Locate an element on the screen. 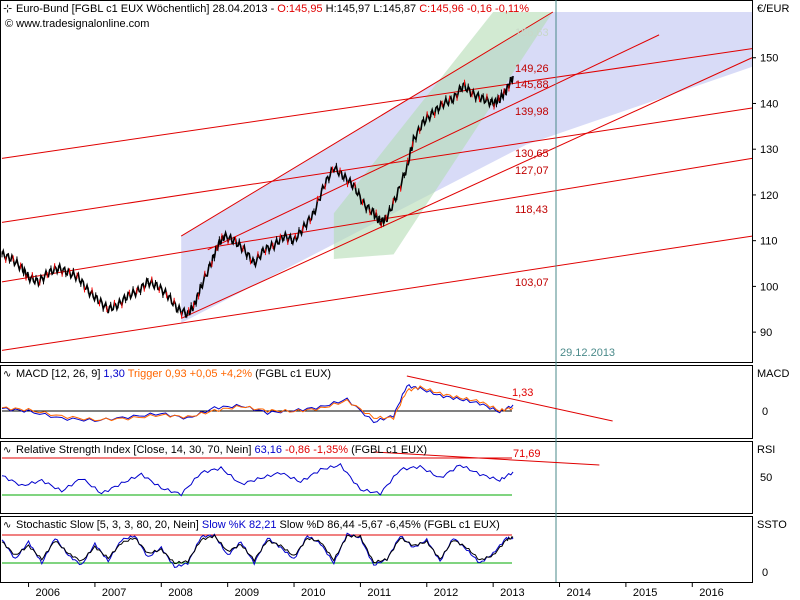 The height and width of the screenshot is (600, 800). x-tick-label: 2014 is located at coordinates (579, 593).